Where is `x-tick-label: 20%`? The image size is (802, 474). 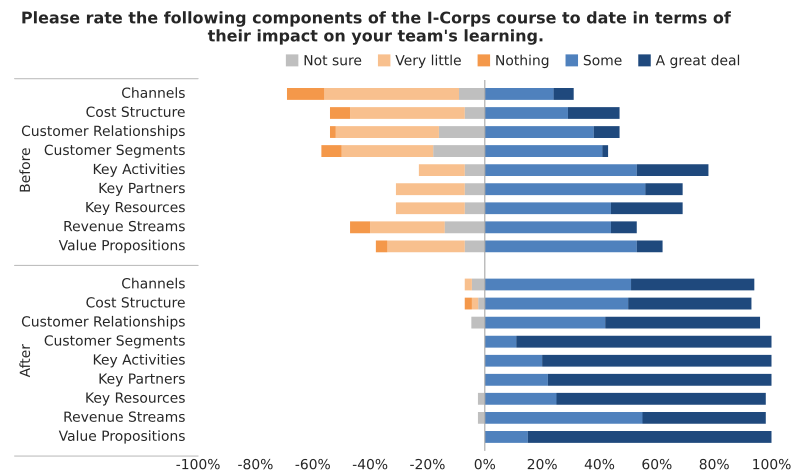 x-tick-label: 20% is located at coordinates (542, 464).